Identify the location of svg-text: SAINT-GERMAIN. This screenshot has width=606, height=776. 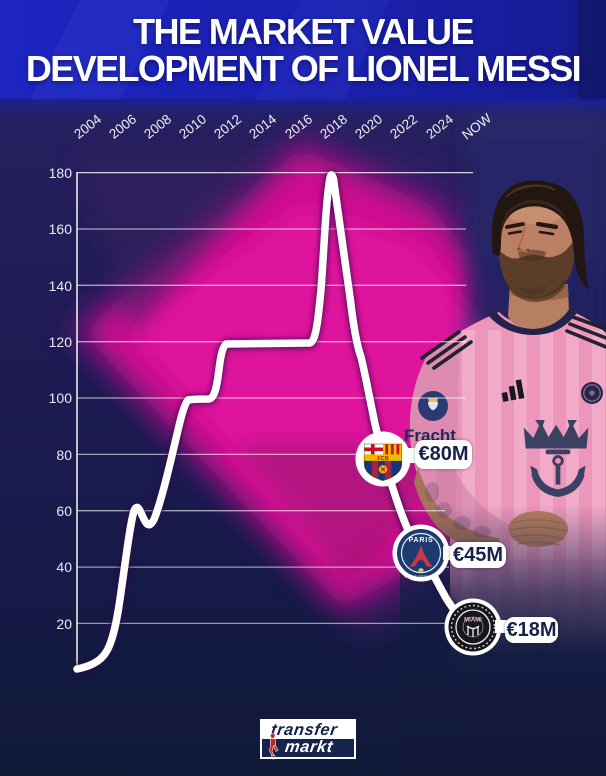
(421, 577).